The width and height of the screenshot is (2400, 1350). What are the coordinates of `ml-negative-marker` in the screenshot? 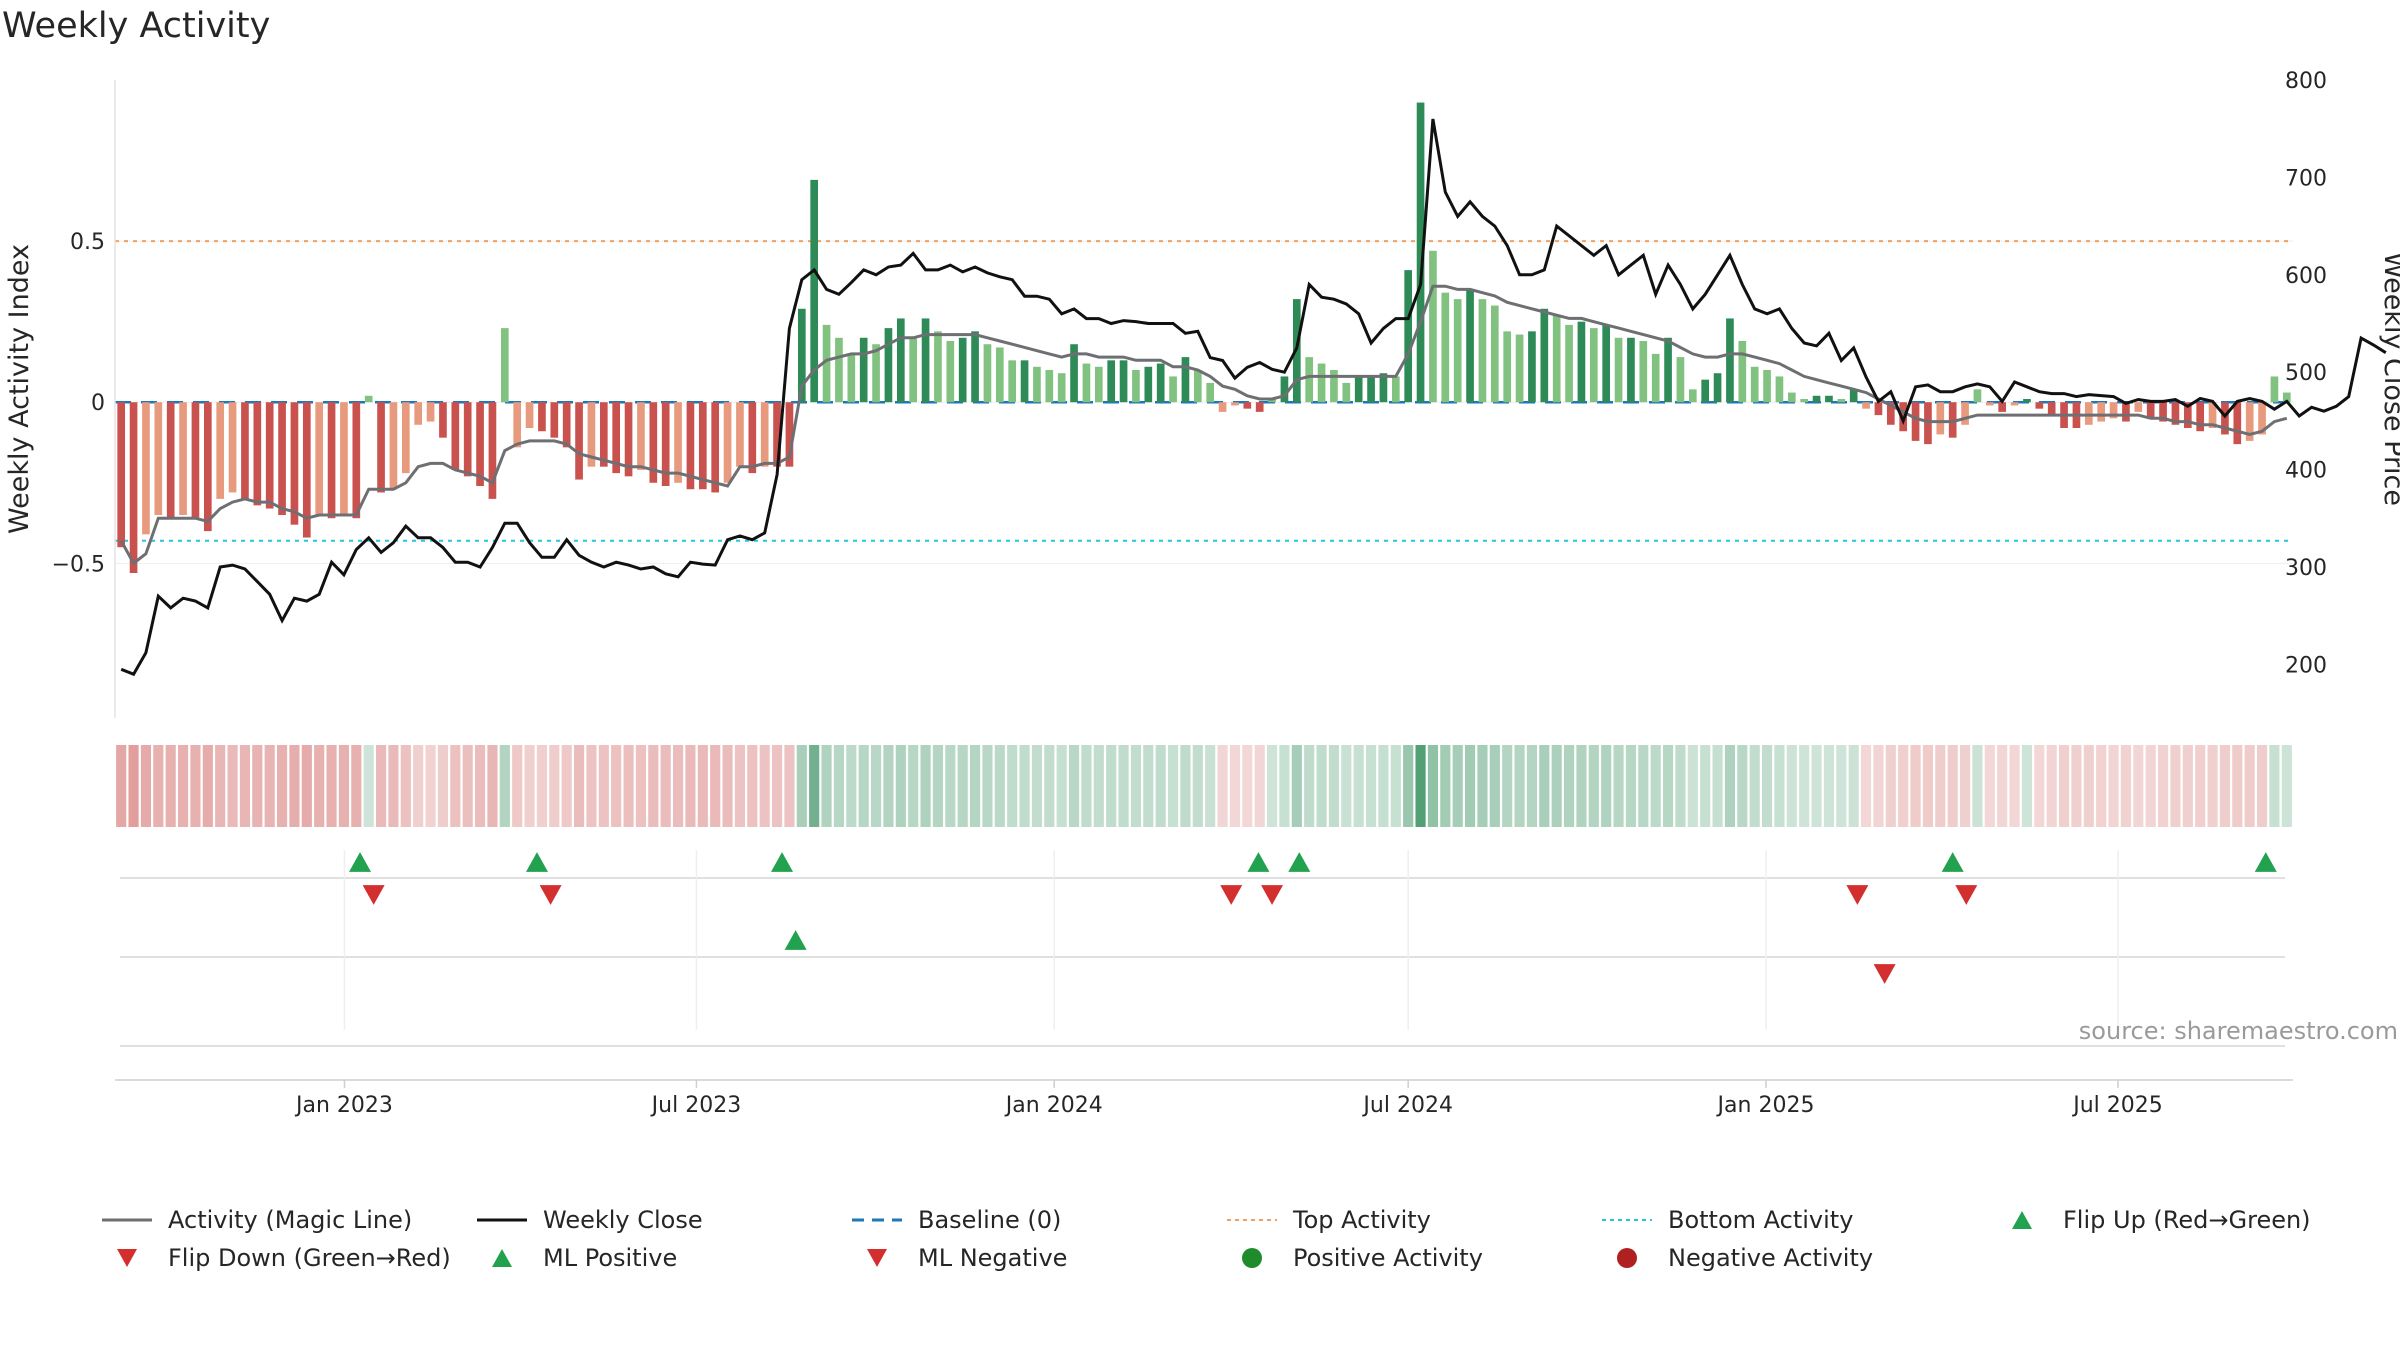 It's located at (1884, 974).